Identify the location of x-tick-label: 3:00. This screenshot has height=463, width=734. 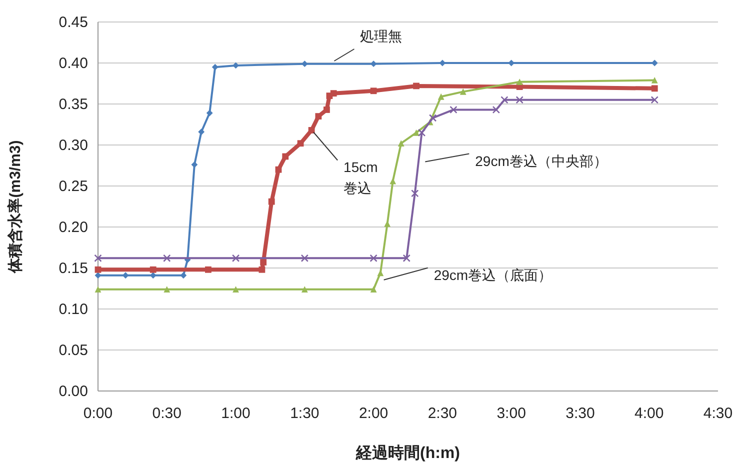
(511, 413).